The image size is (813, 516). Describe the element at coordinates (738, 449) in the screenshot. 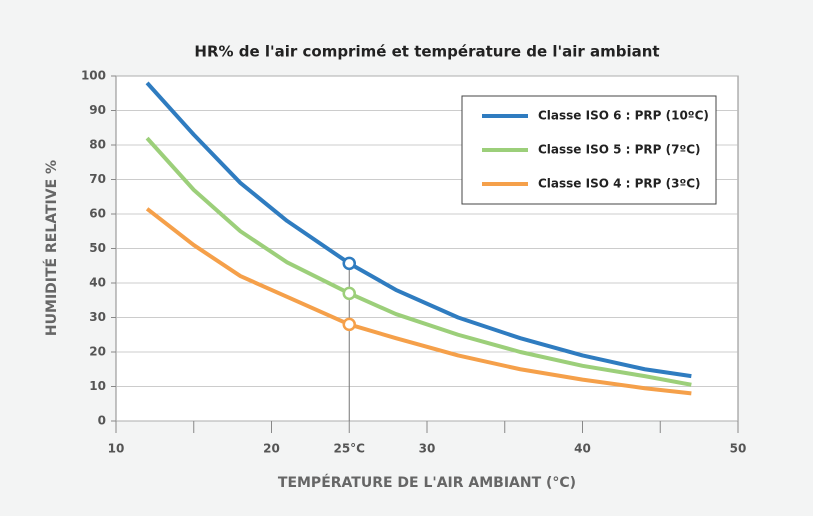

I see `x-tick-label: 50` at that location.